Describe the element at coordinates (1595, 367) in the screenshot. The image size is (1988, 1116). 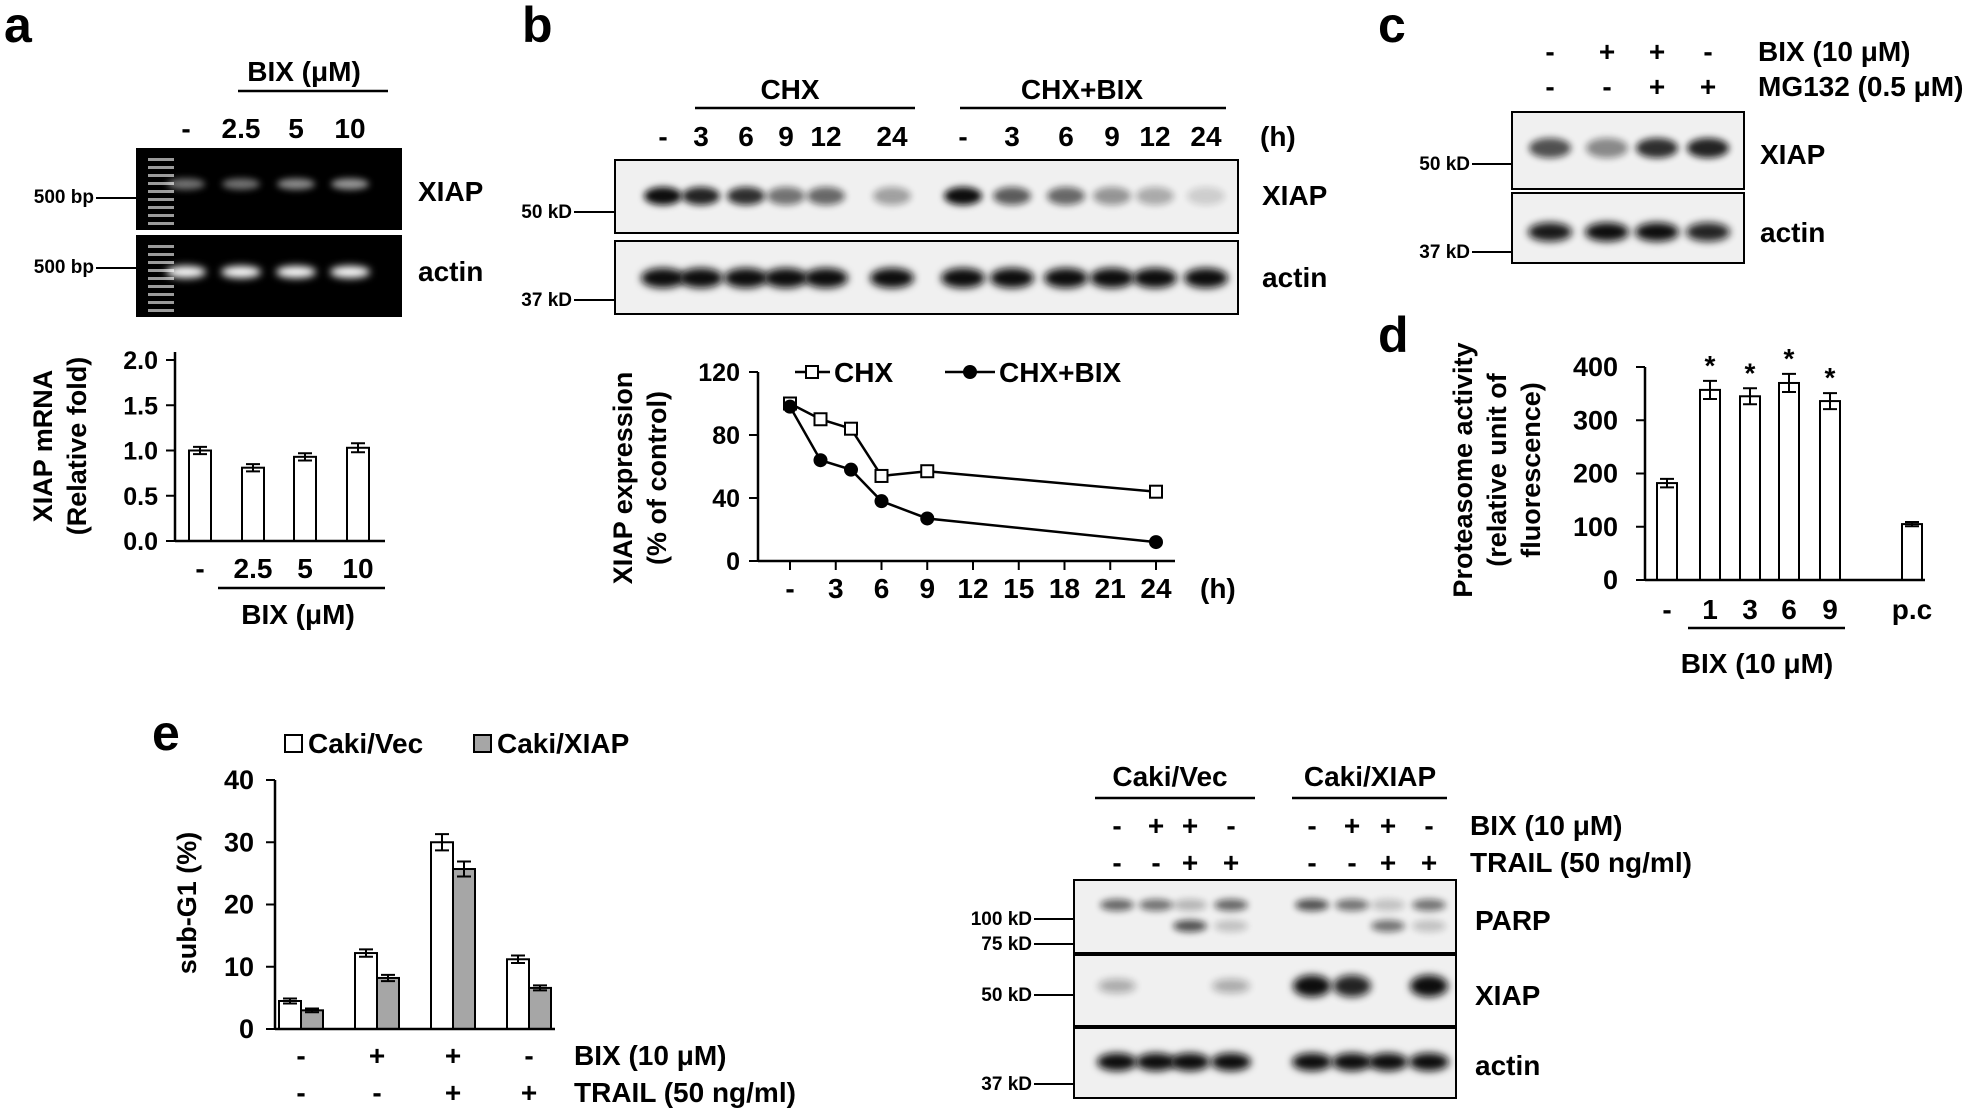
I see `y-tick-label: 400` at that location.